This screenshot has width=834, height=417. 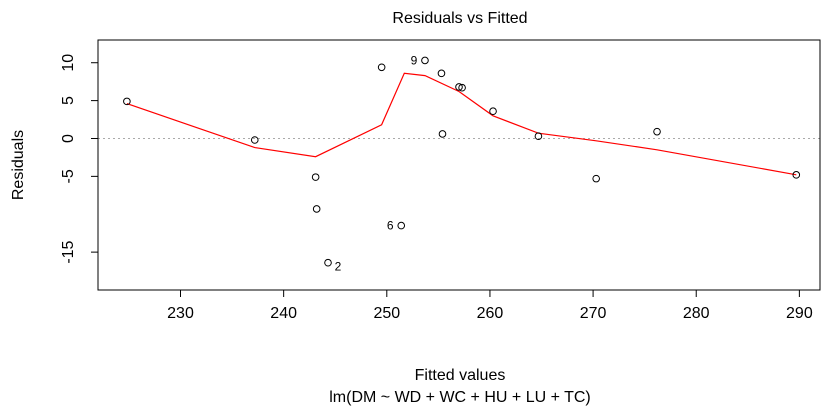 I want to click on y-tick-label: 0, so click(x=68, y=138).